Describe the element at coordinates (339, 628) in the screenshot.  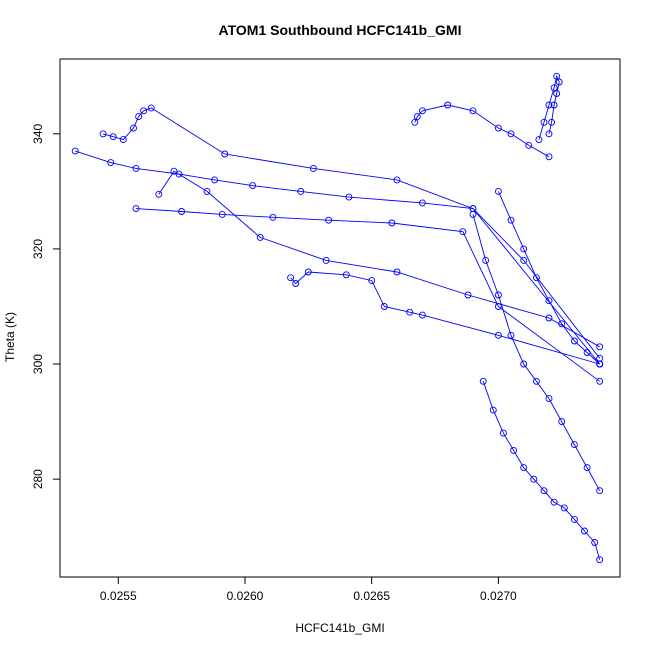
I see `x-axis-label: HCFC141b_GMI` at that location.